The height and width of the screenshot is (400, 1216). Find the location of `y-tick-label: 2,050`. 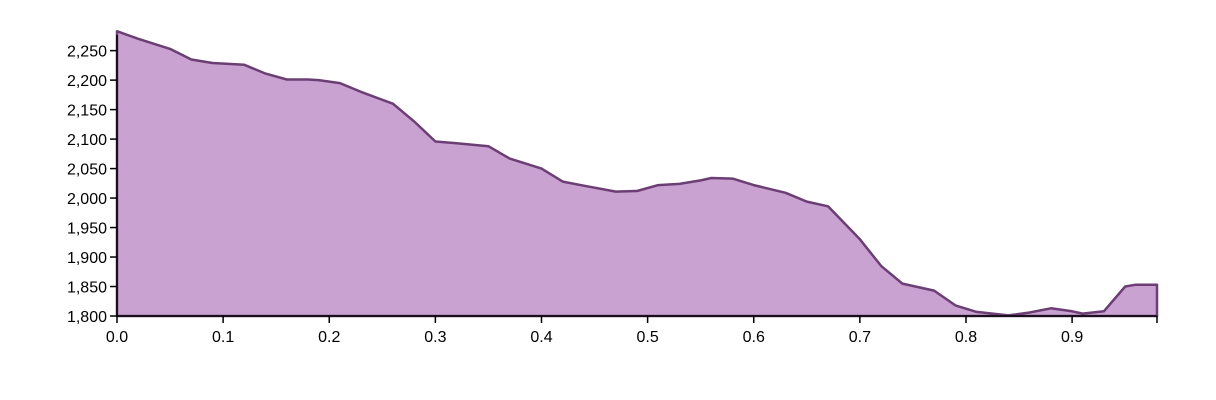

y-tick-label: 2,050 is located at coordinates (87, 170).